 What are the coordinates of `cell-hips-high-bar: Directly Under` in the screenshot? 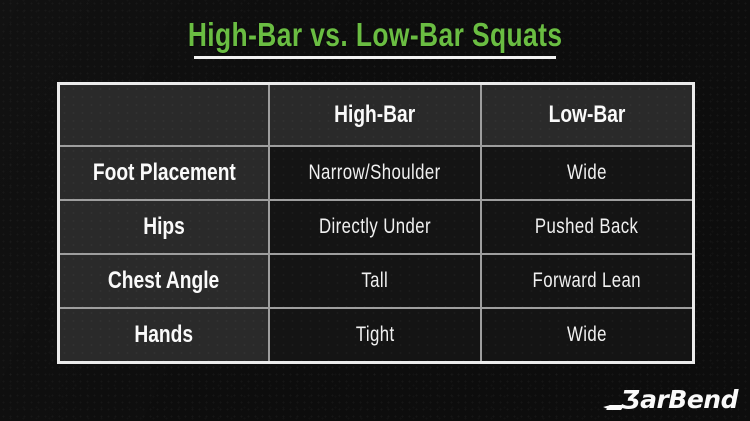 It's located at (375, 227).